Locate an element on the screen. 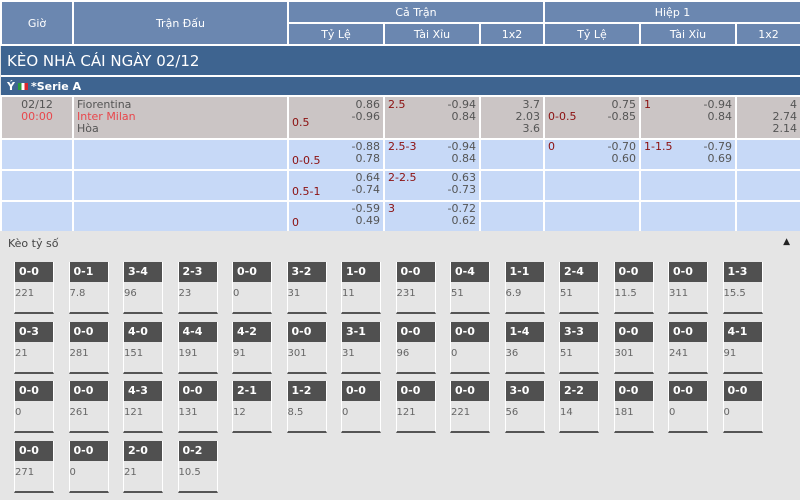  ft-ou-line: 3 is located at coordinates (391, 208).